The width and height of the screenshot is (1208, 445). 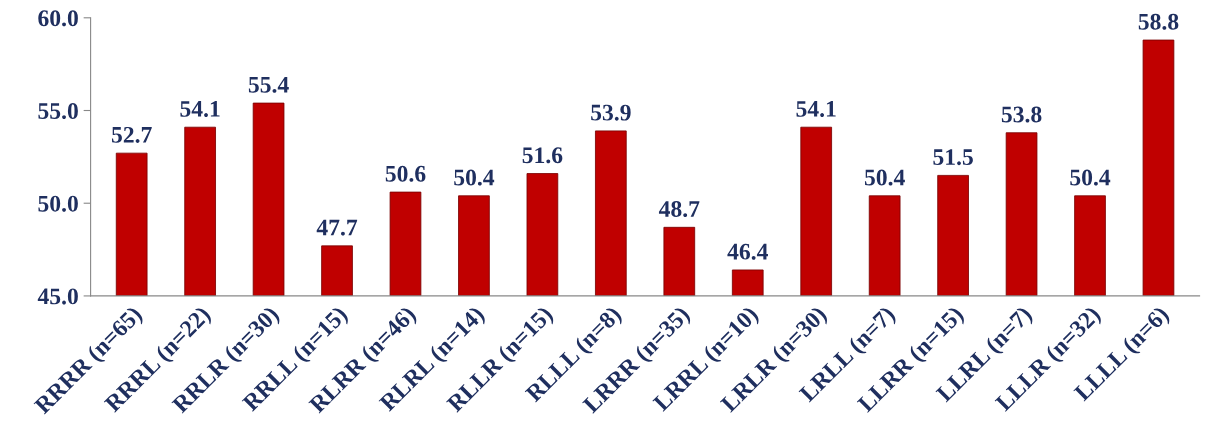 What do you see at coordinates (1021, 114) in the screenshot?
I see `data-label: 53.8` at bounding box center [1021, 114].